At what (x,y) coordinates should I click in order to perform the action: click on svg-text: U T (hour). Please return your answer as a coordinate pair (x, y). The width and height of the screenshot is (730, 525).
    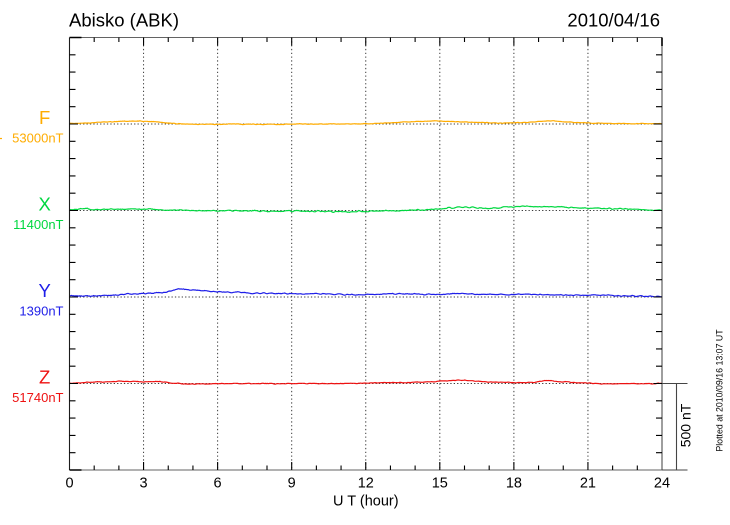
    Looking at the image, I should click on (366, 502).